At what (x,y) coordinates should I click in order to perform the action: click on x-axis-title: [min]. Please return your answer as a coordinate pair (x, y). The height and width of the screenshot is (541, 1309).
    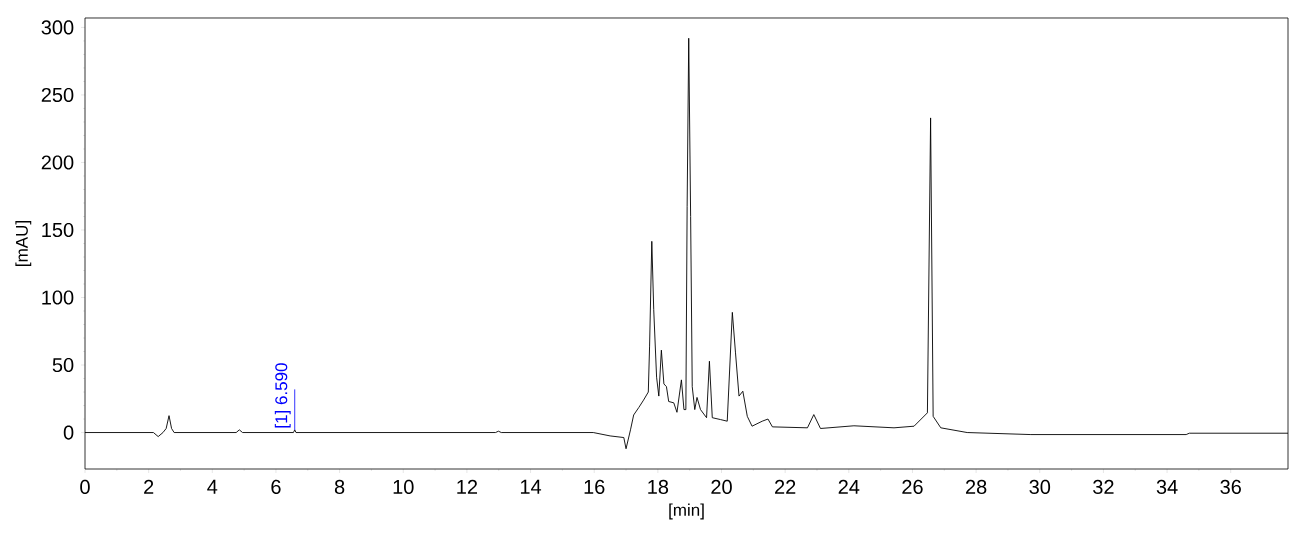
    Looking at the image, I should click on (686, 511).